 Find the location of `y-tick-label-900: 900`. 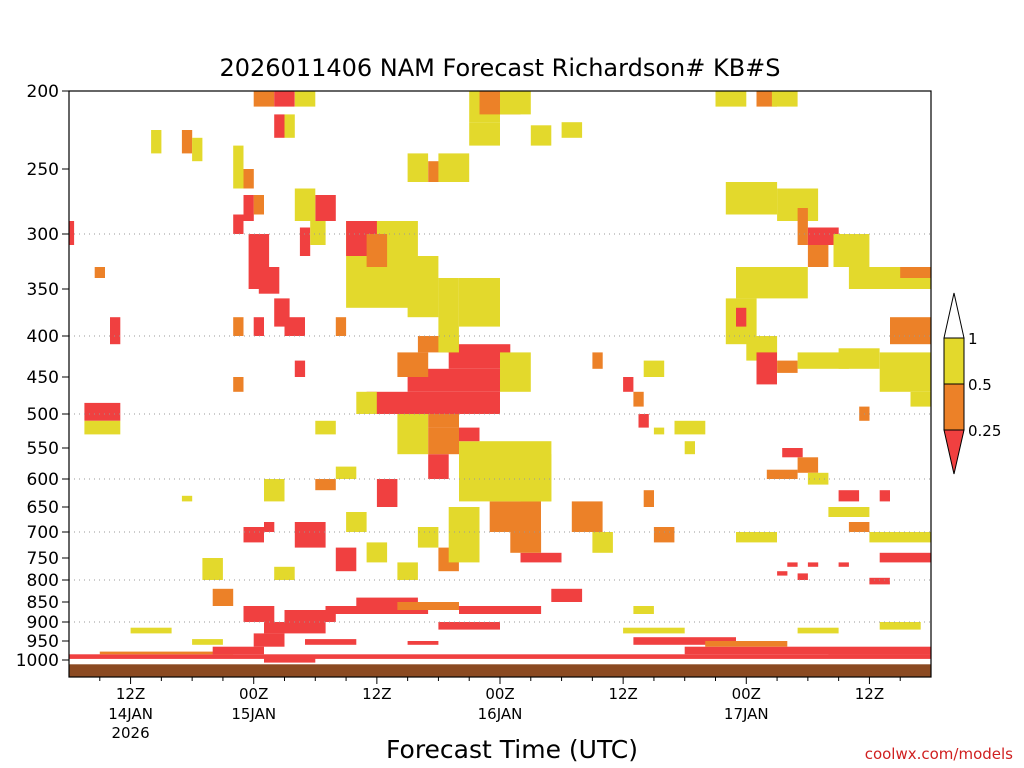

y-tick-label-900: 900 is located at coordinates (43, 623).